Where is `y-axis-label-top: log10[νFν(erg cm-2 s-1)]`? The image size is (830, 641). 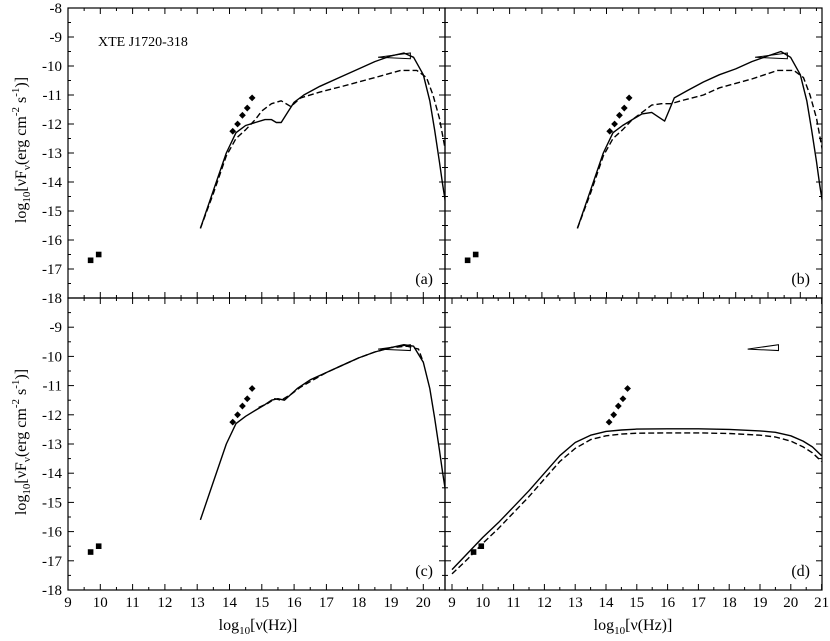
y-axis-label-top: log10[νFν(erg cm-2 s-1)] is located at coordinates (21, 150).